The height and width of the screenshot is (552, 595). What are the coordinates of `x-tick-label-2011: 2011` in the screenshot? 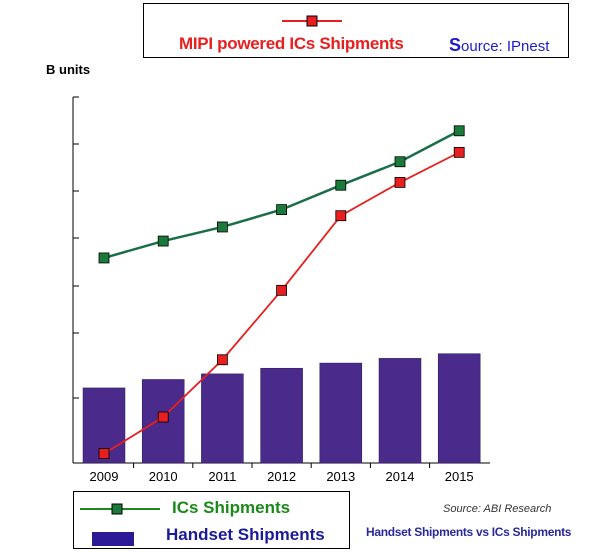 It's located at (222, 476).